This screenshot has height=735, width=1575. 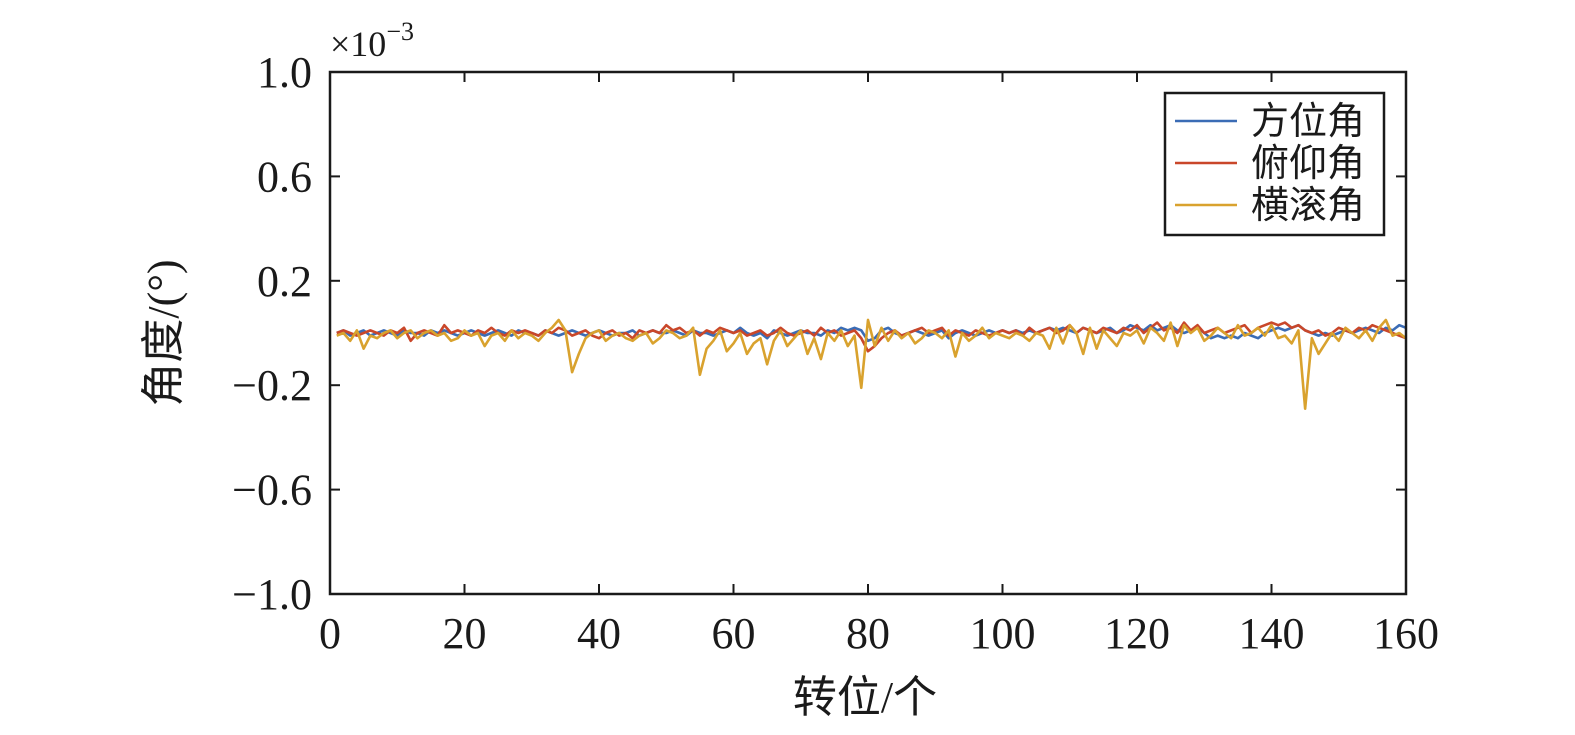 What do you see at coordinates (1272, 633) in the screenshot?
I see `x-tick-label: 140` at bounding box center [1272, 633].